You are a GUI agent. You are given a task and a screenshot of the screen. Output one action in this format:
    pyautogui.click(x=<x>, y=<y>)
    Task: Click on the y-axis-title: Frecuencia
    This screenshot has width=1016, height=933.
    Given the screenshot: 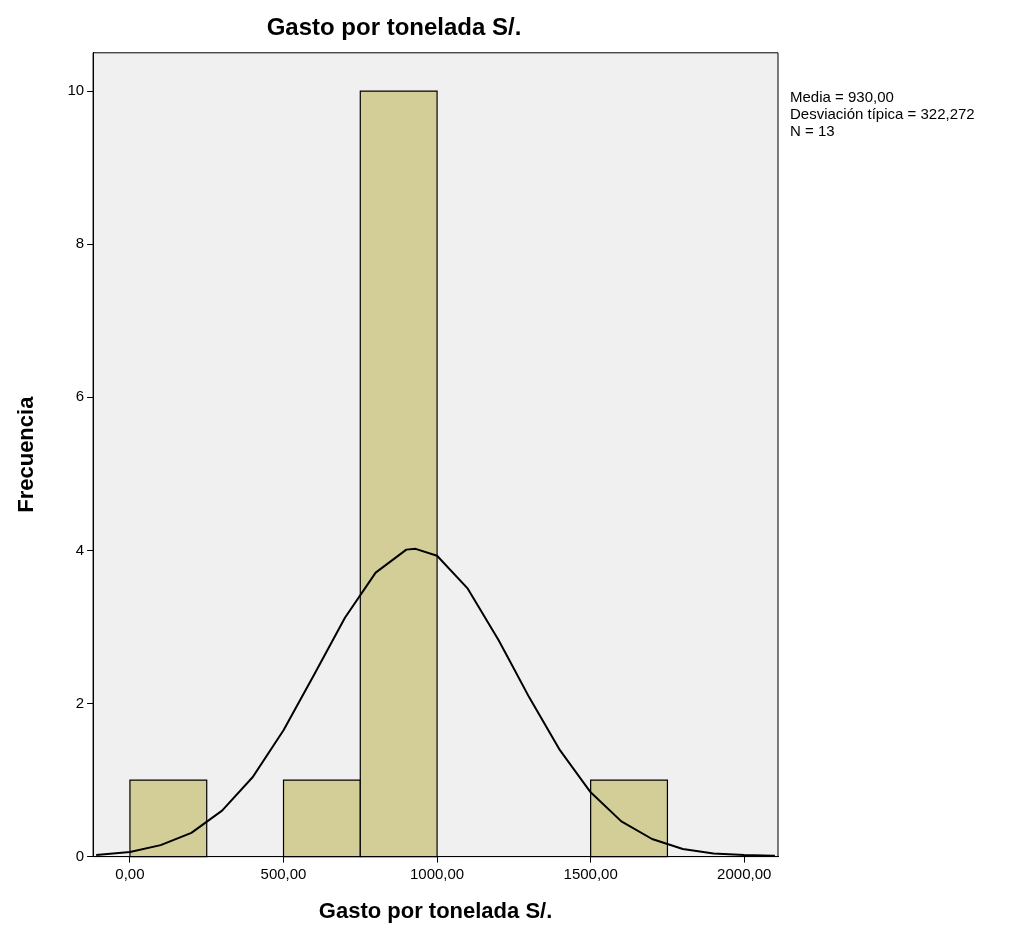 What is the action you would take?
    pyautogui.click(x=26, y=454)
    